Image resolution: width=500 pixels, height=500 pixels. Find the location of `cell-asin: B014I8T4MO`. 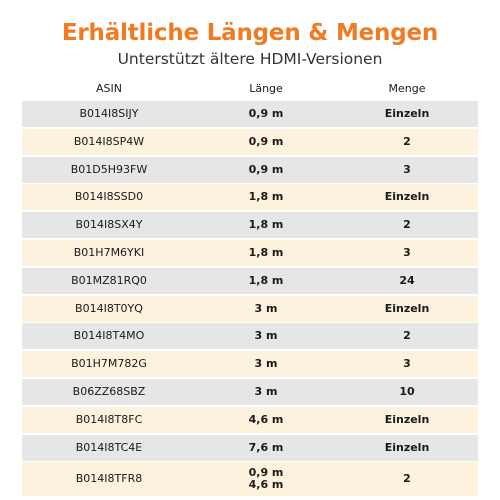

cell-asin: B014I8T4MO is located at coordinates (109, 336).